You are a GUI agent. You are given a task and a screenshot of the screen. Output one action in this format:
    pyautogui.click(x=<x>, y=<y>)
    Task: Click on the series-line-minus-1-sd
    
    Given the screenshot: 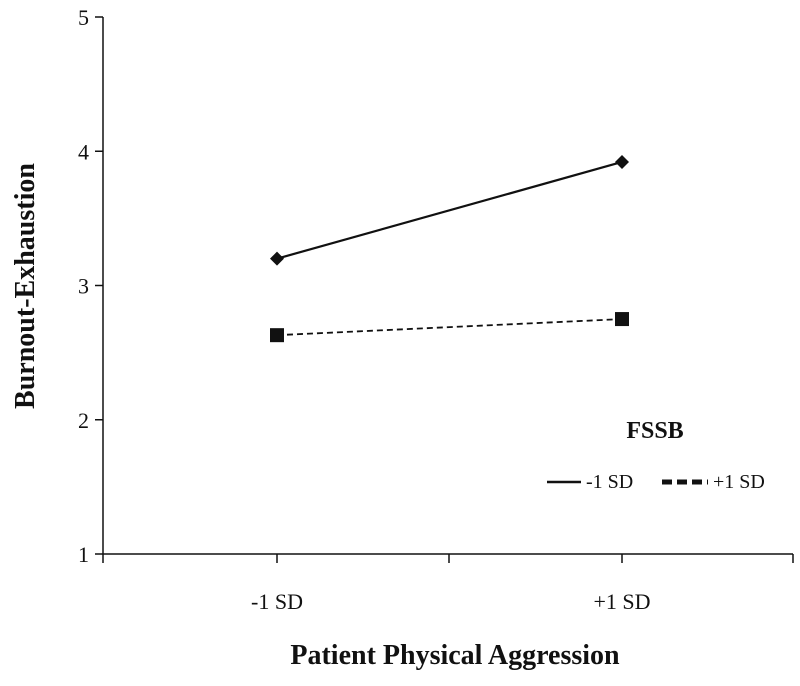 What is the action you would take?
    pyautogui.click(x=449, y=210)
    